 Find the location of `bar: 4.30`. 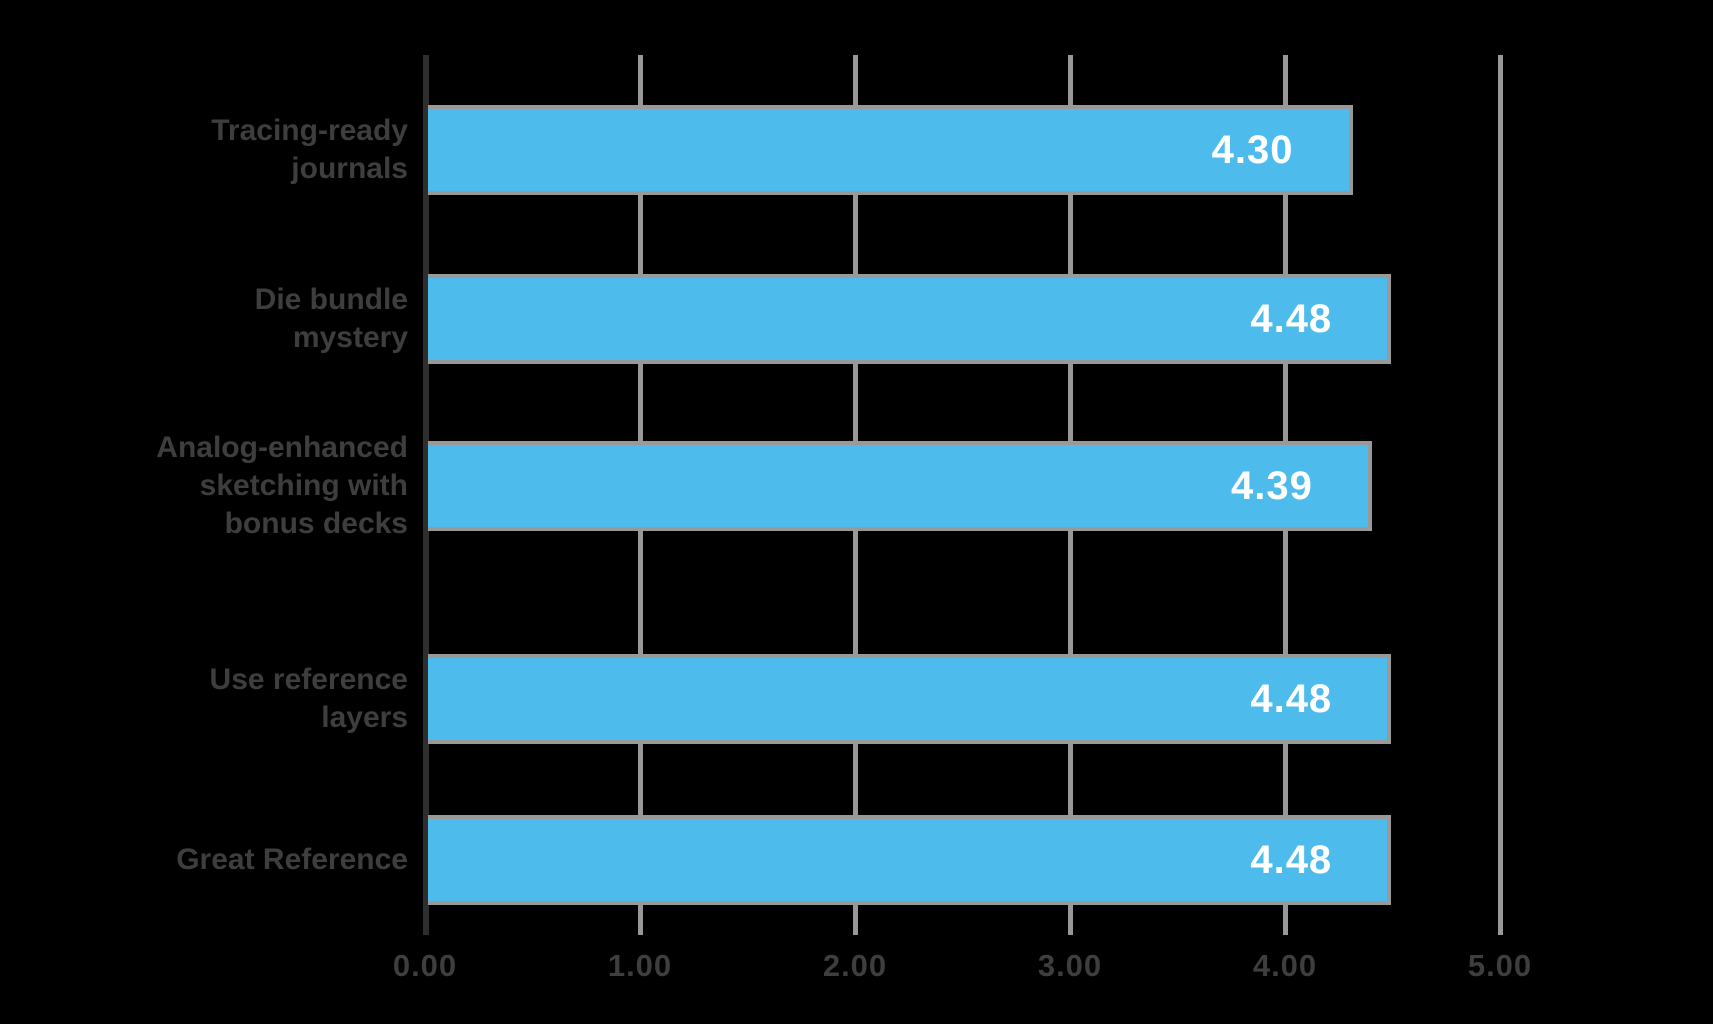

bar: 4.30 is located at coordinates (890, 150).